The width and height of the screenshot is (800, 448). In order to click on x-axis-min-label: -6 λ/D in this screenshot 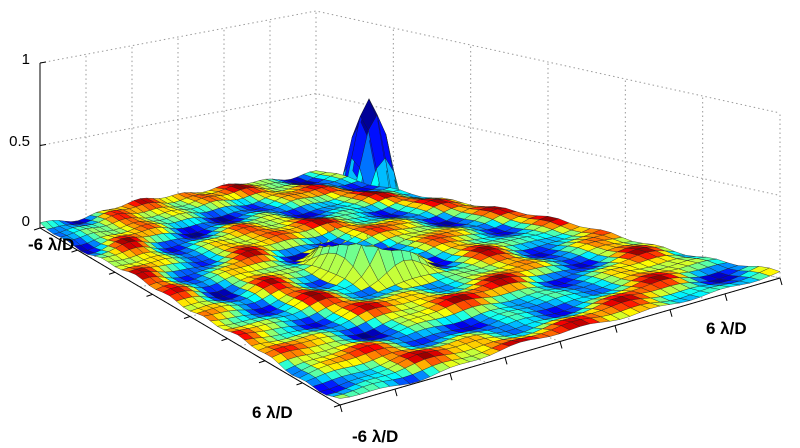, I will do `click(375, 436)`.